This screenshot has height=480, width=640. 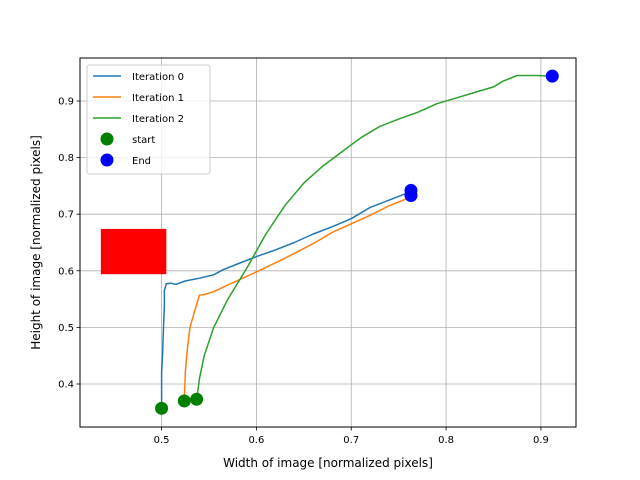 I want to click on target-region, so click(x=133, y=251).